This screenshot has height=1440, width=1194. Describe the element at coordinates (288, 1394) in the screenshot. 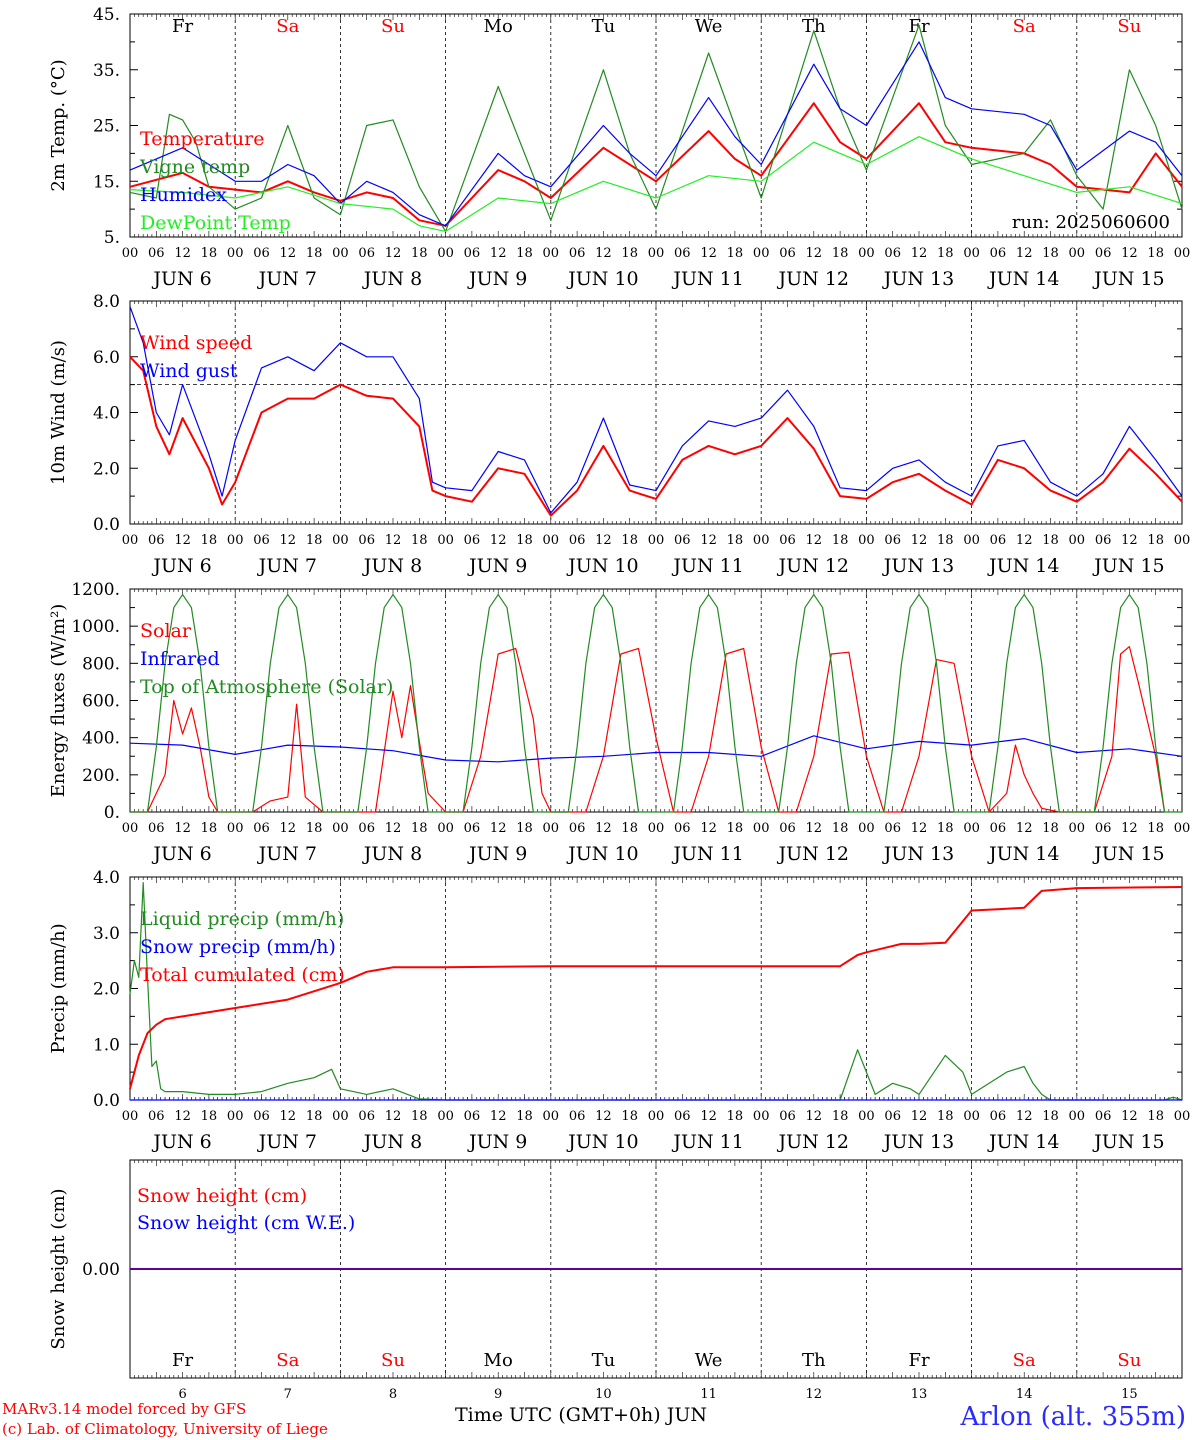

I see `day-number-label: 7` at that location.